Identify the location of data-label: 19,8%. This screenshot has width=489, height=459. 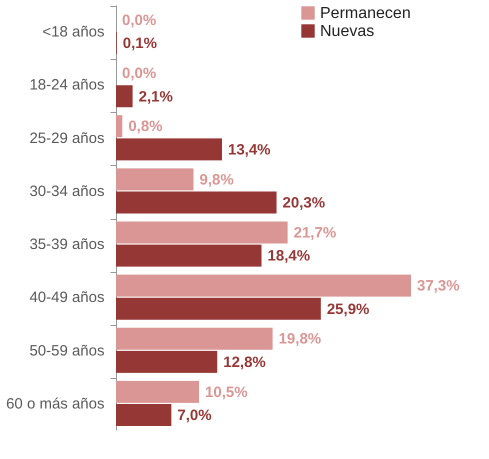
(300, 339).